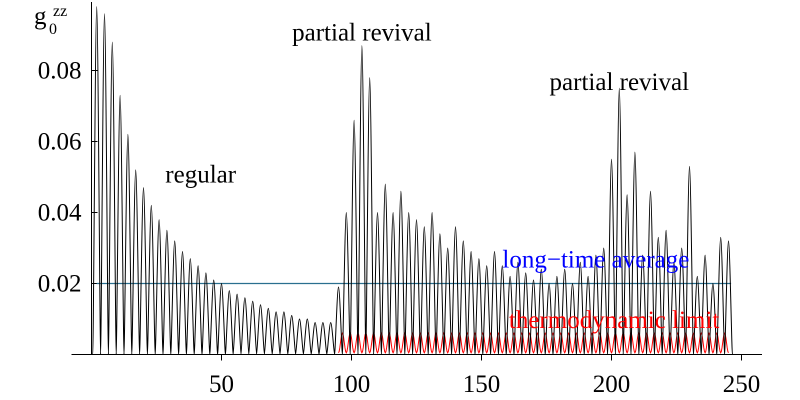 The width and height of the screenshot is (800, 400). What do you see at coordinates (612, 384) in the screenshot?
I see `x-tick-label: 200` at bounding box center [612, 384].